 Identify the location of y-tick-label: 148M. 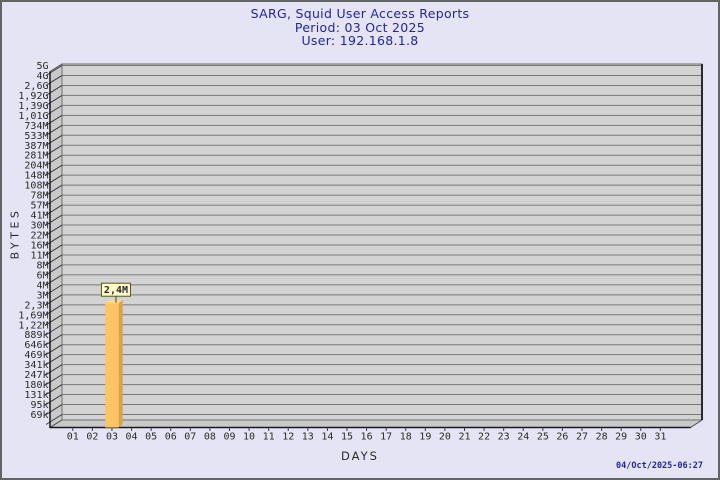
(36, 176).